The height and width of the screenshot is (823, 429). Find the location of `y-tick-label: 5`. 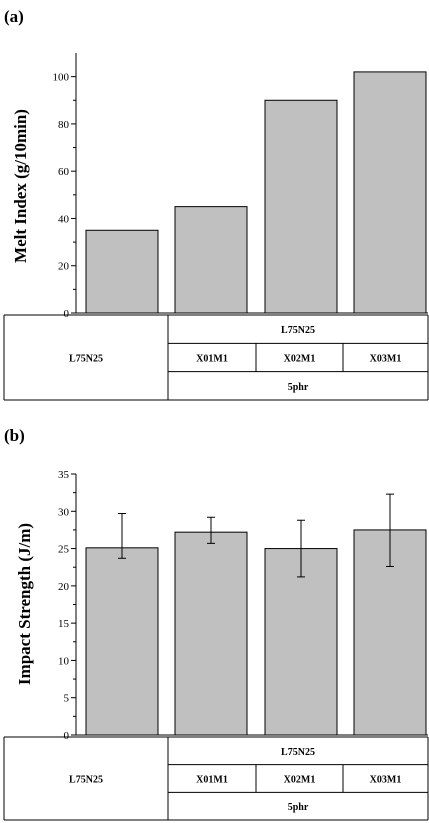

y-tick-label: 5 is located at coordinates (67, 699).